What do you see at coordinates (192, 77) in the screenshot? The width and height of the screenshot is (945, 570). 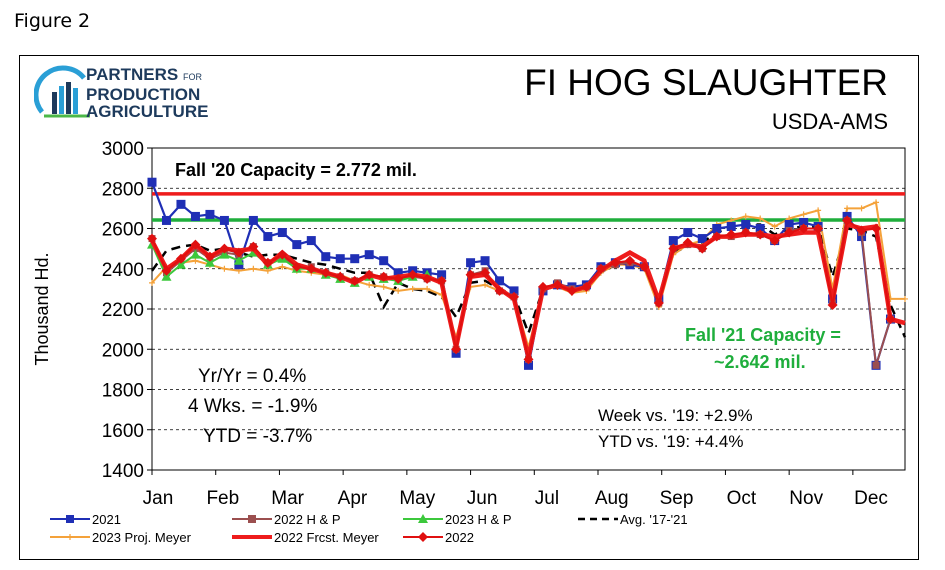 I see `logo-line1-small: FOR` at bounding box center [192, 77].